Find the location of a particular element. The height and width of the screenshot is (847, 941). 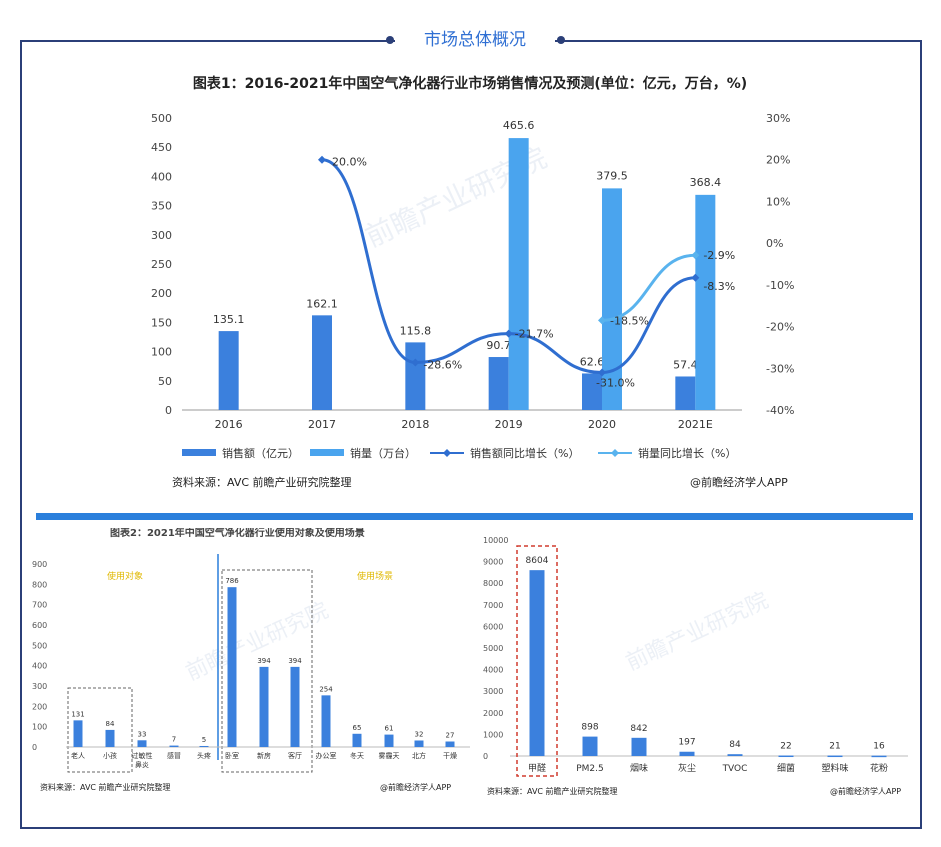

legend-label: 销售额同比增长（%） is located at coordinates (524, 453).